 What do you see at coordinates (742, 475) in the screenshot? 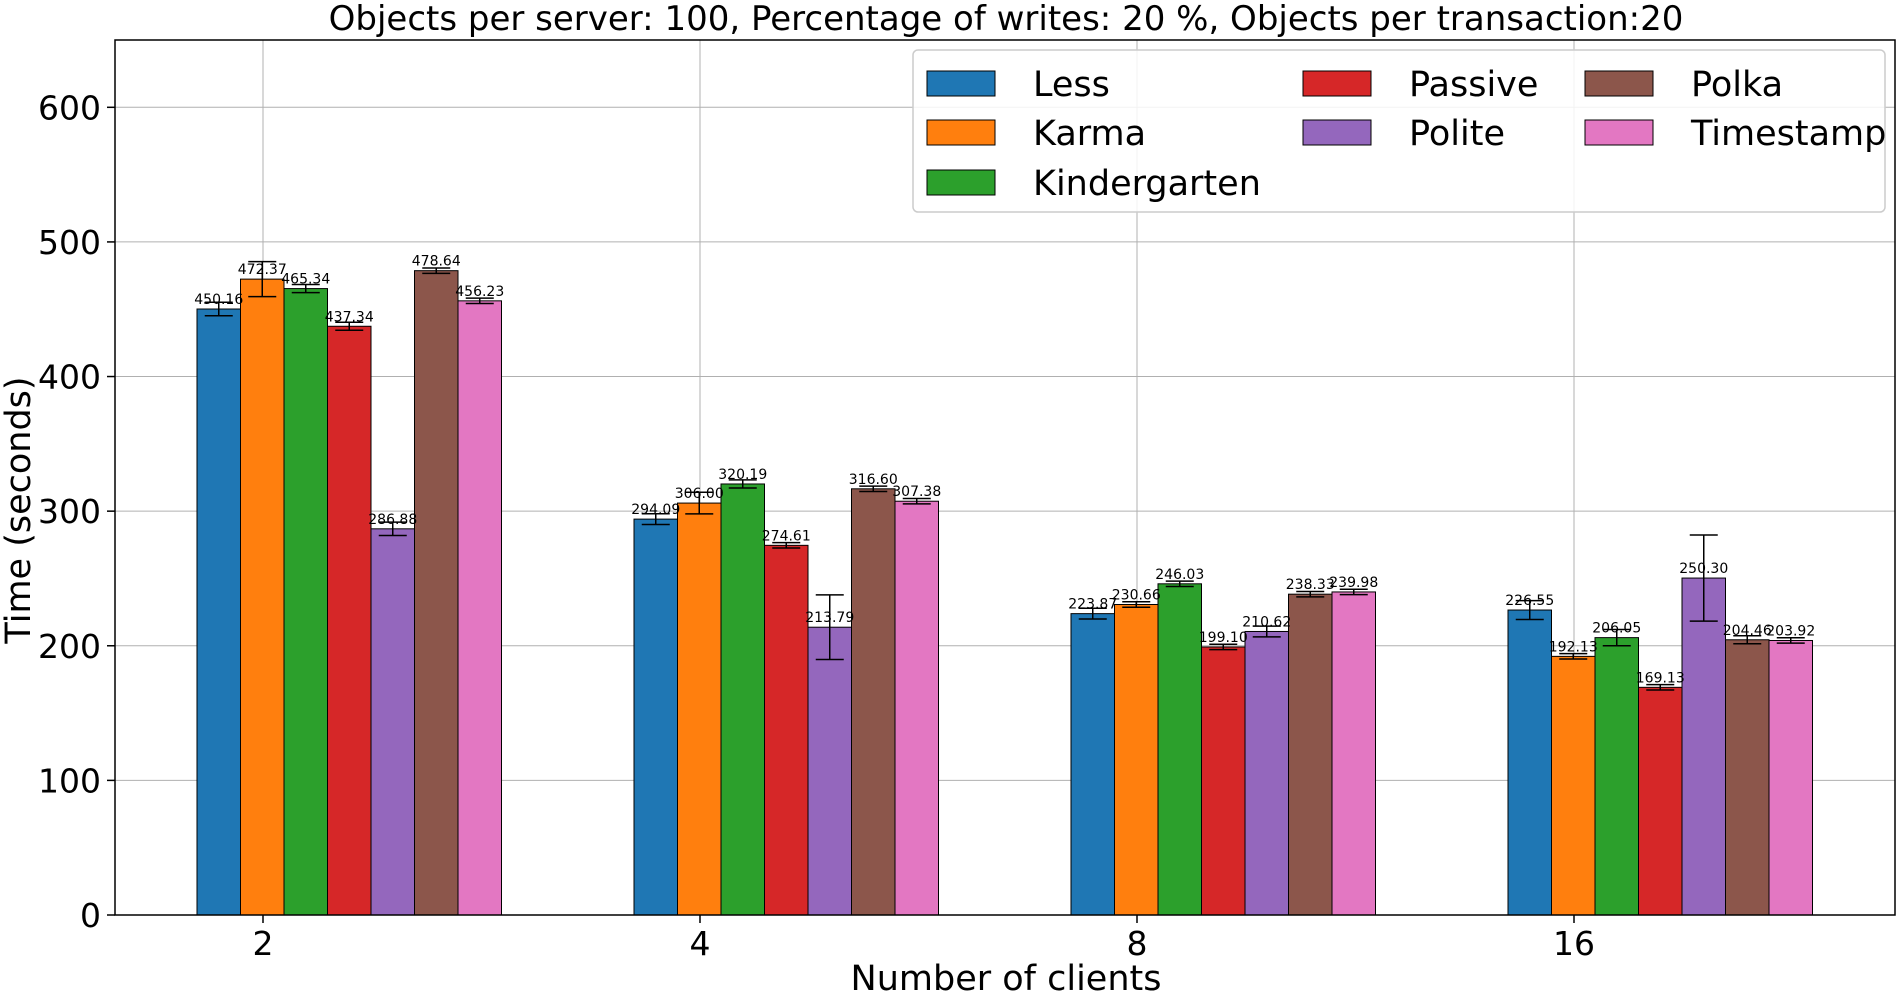
I see `value-label: 320.19` at bounding box center [742, 475].